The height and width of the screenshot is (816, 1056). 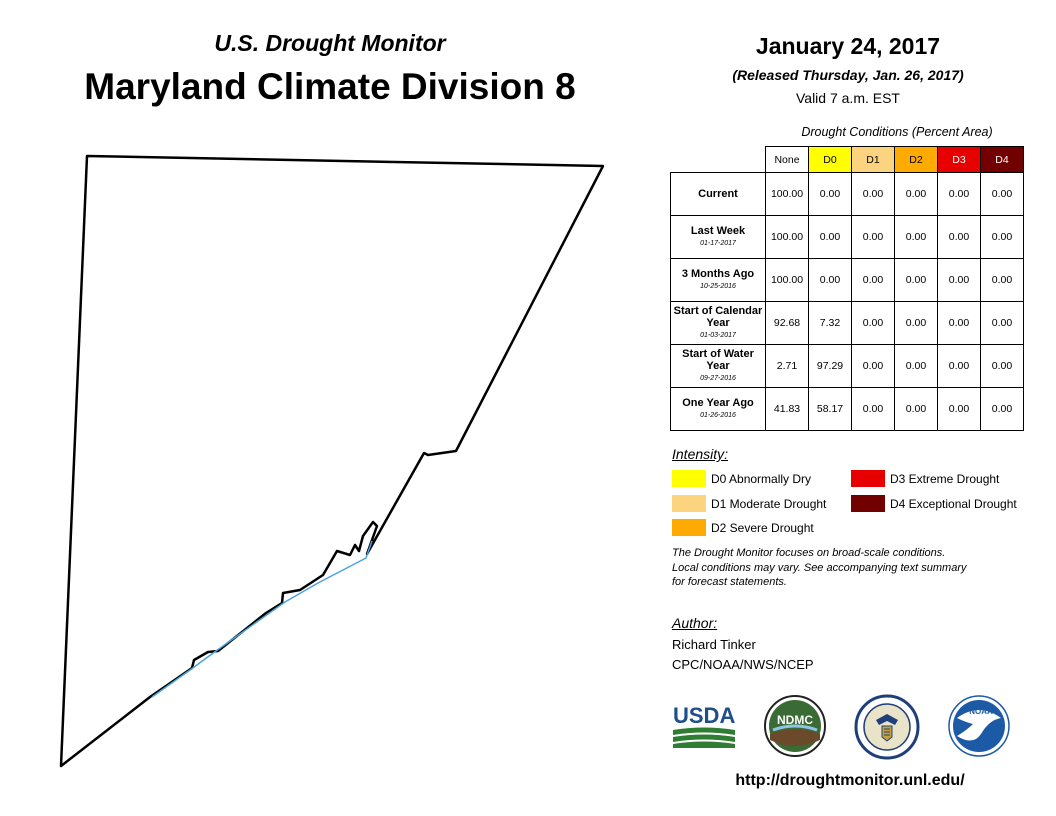 What do you see at coordinates (787, 323) in the screenshot?
I see `table-cell: 92.68` at bounding box center [787, 323].